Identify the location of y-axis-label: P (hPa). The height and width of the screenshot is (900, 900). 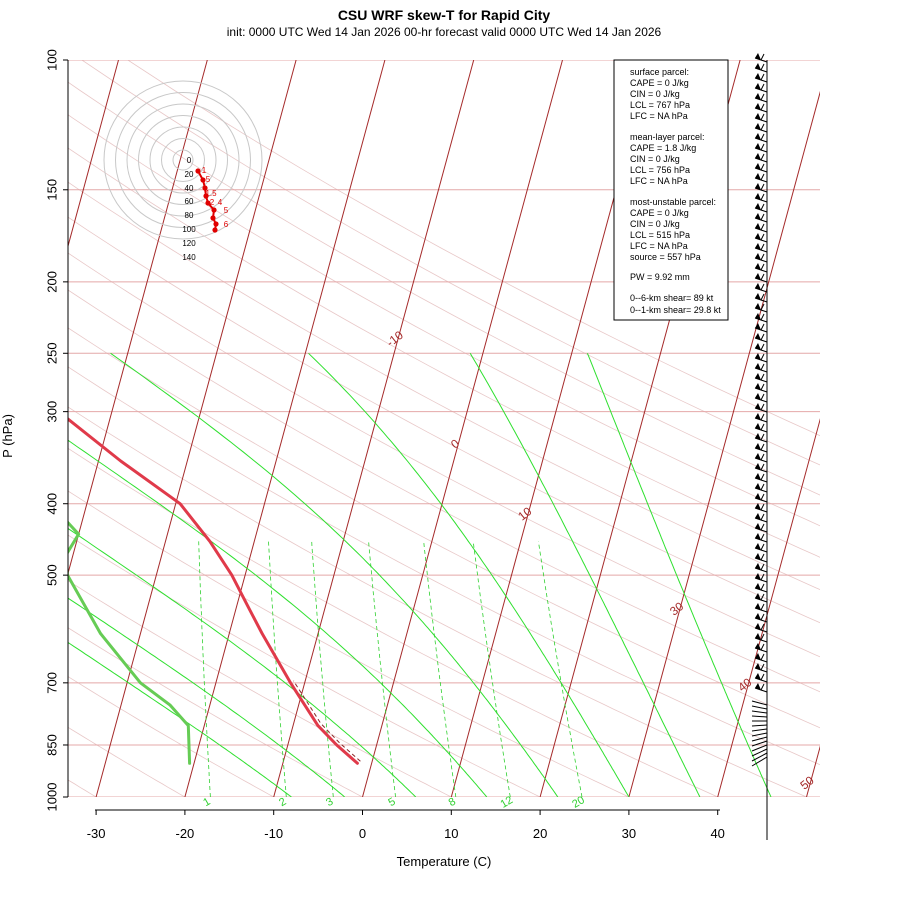
(7, 436).